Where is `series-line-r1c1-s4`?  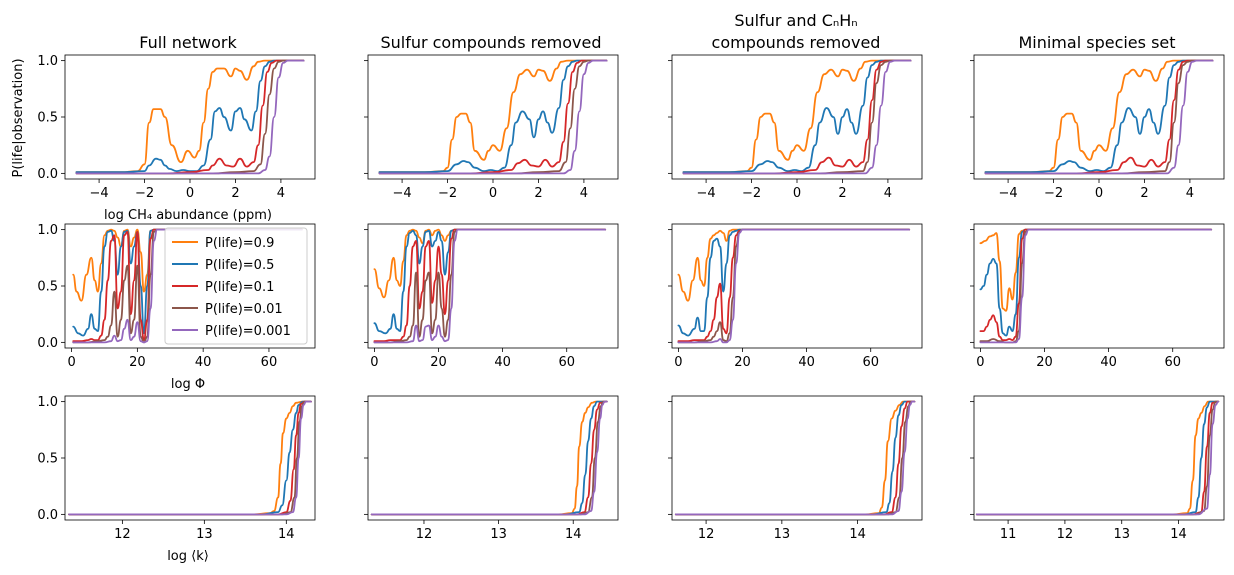 series-line-r1c1-s4 is located at coordinates (490, 286).